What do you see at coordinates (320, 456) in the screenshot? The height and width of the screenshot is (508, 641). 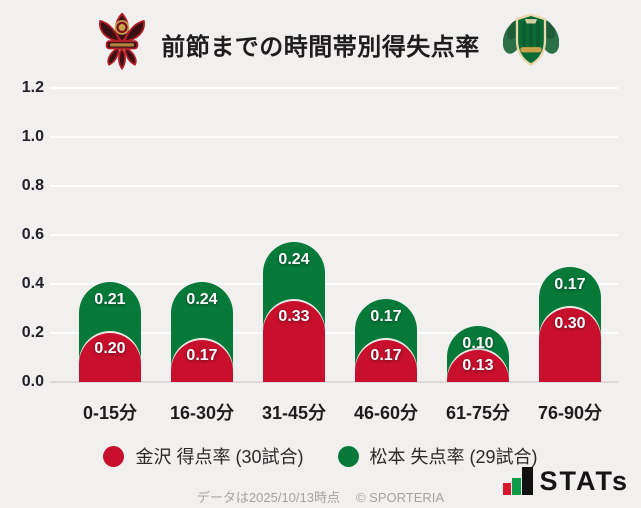 I see `legend: 金沢 得点率 (30試合) 松本 失点率 (29試合)` at bounding box center [320, 456].